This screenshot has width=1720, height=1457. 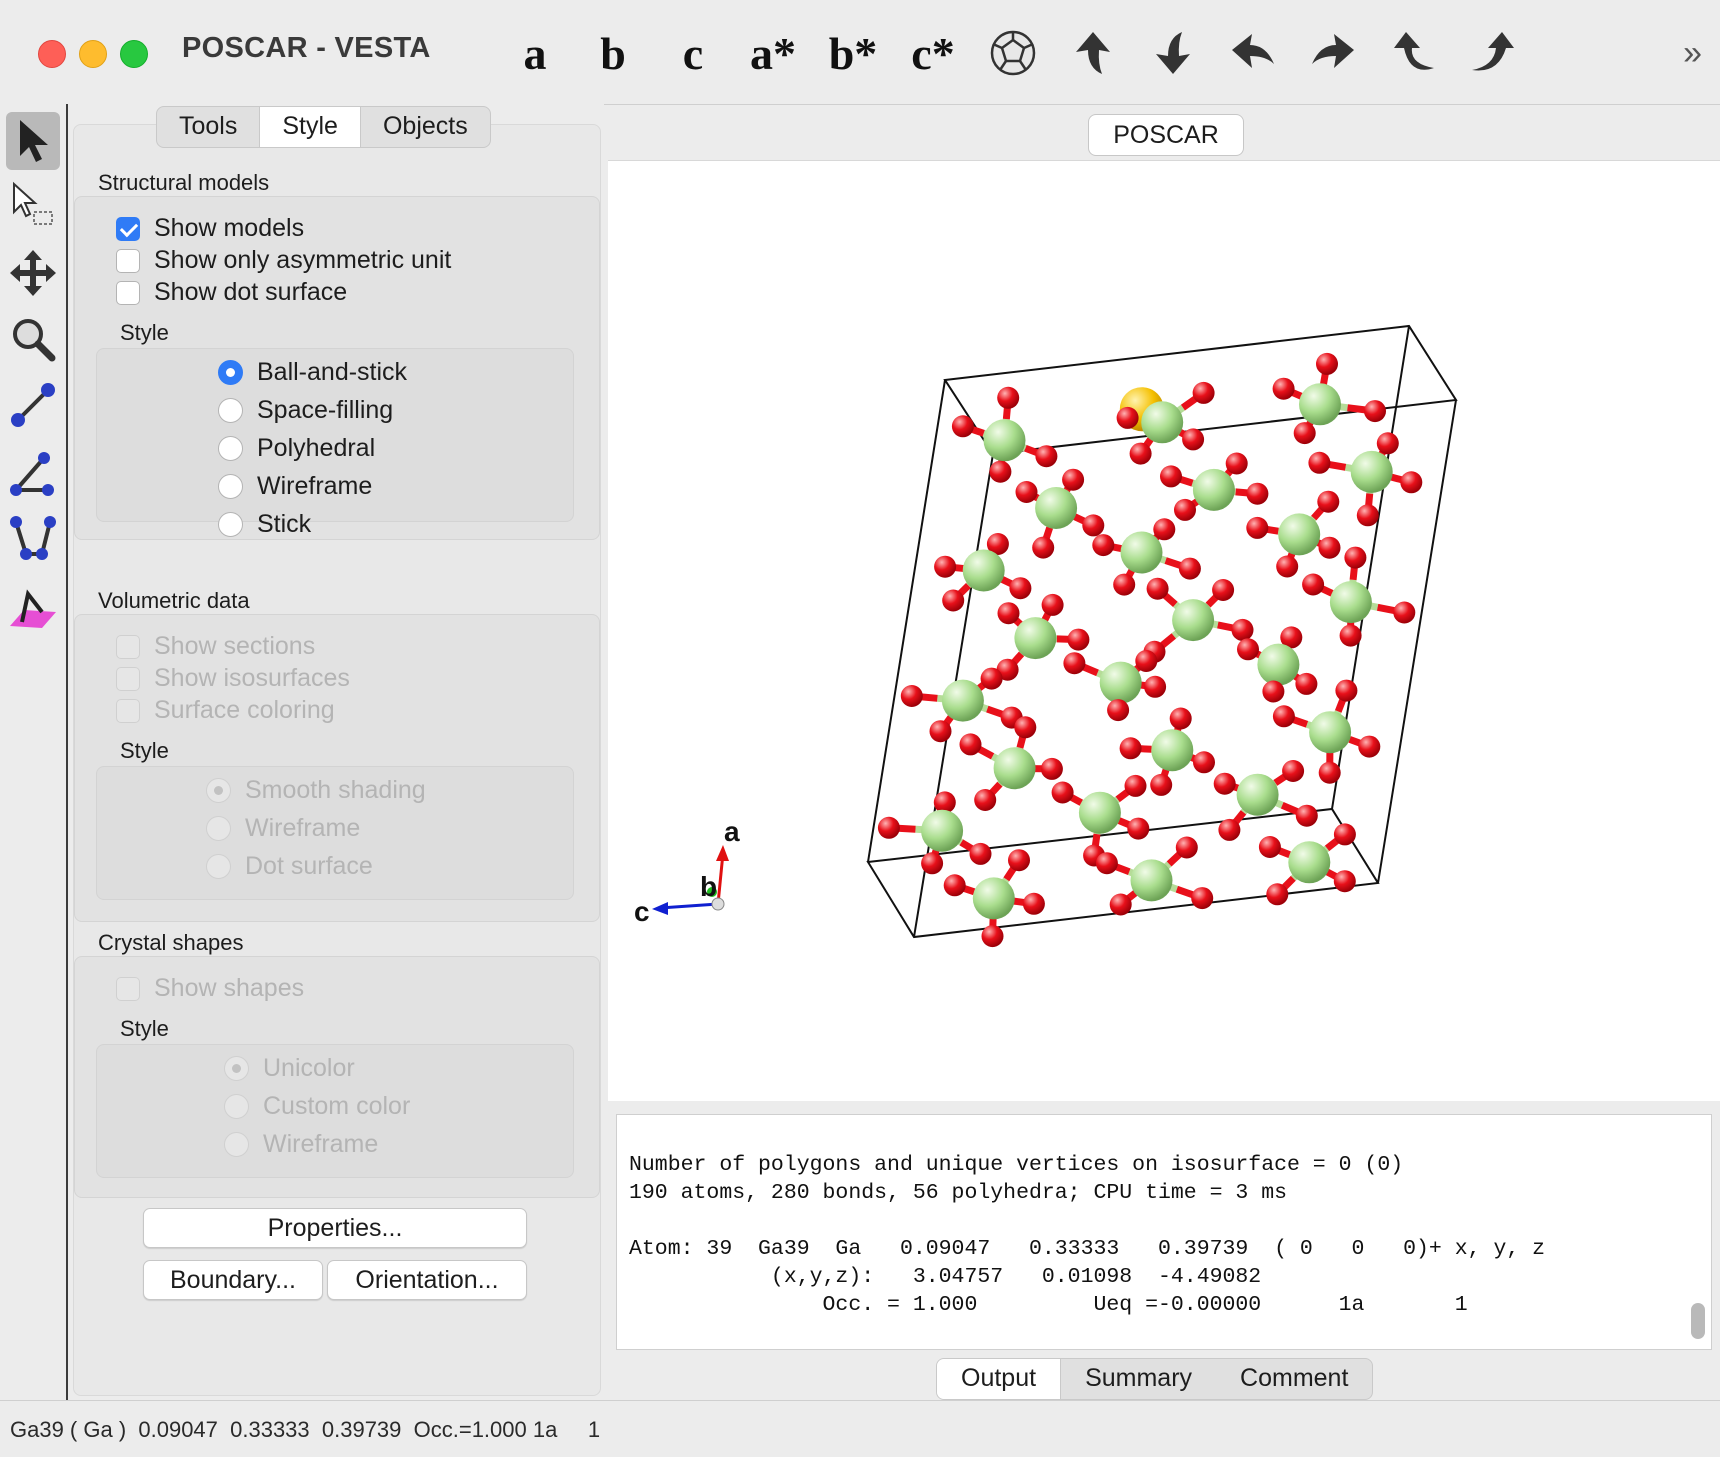 I want to click on rotate-up-icon, so click(x=1093, y=53).